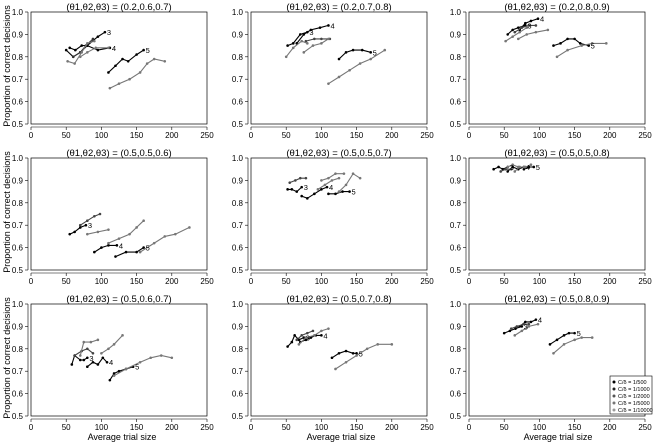 The width and height of the screenshot is (660, 444). I want to click on y-tick-label: 0.5, so click(238, 270).